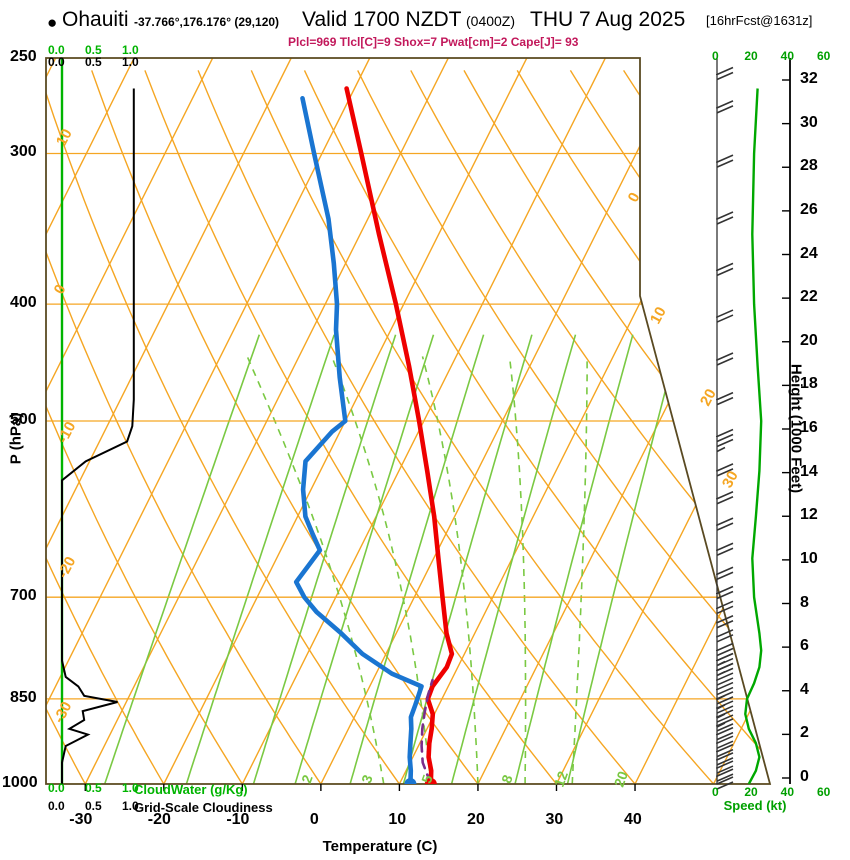  I want to click on valid-date: THU 7 Aug 2025, so click(608, 19).